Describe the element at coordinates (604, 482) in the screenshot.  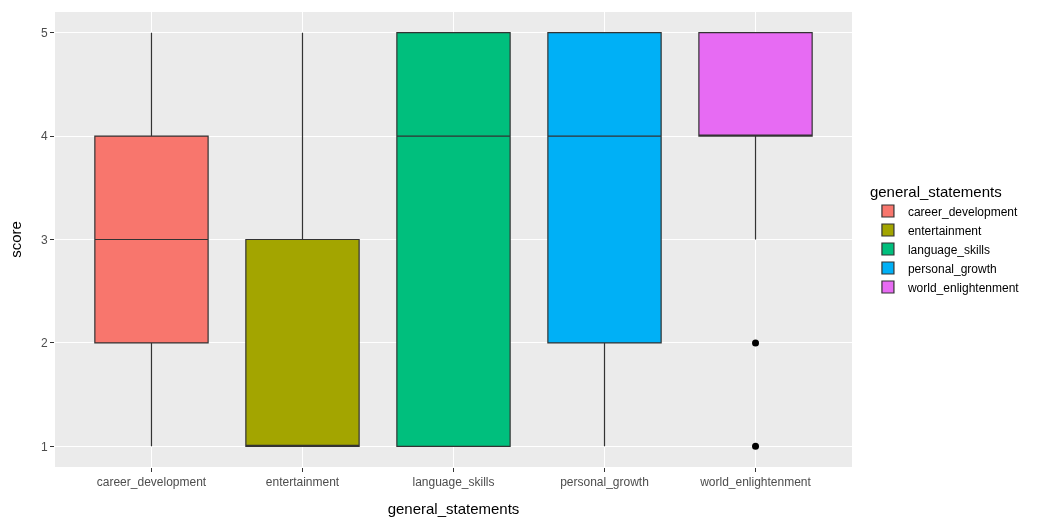
I see `x-tick-label: personal_growth` at that location.